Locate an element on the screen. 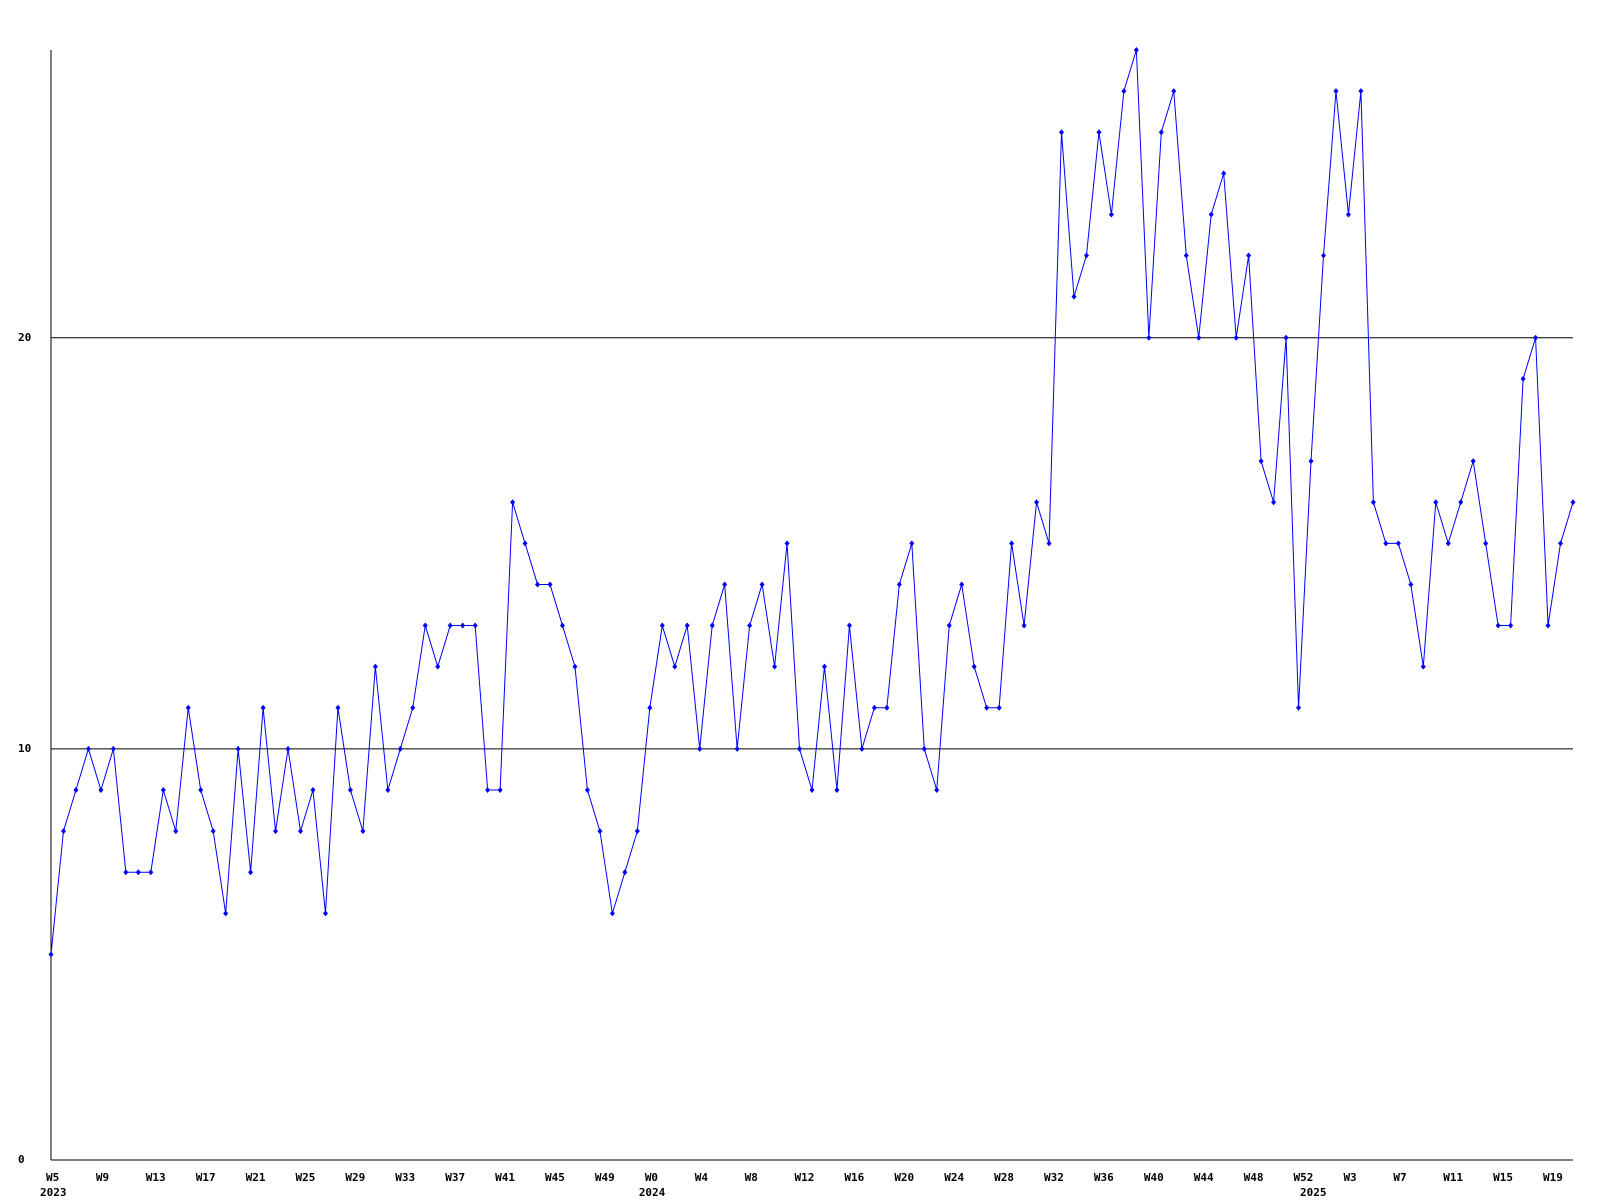  year-label: 2024 is located at coordinates (652, 1192).